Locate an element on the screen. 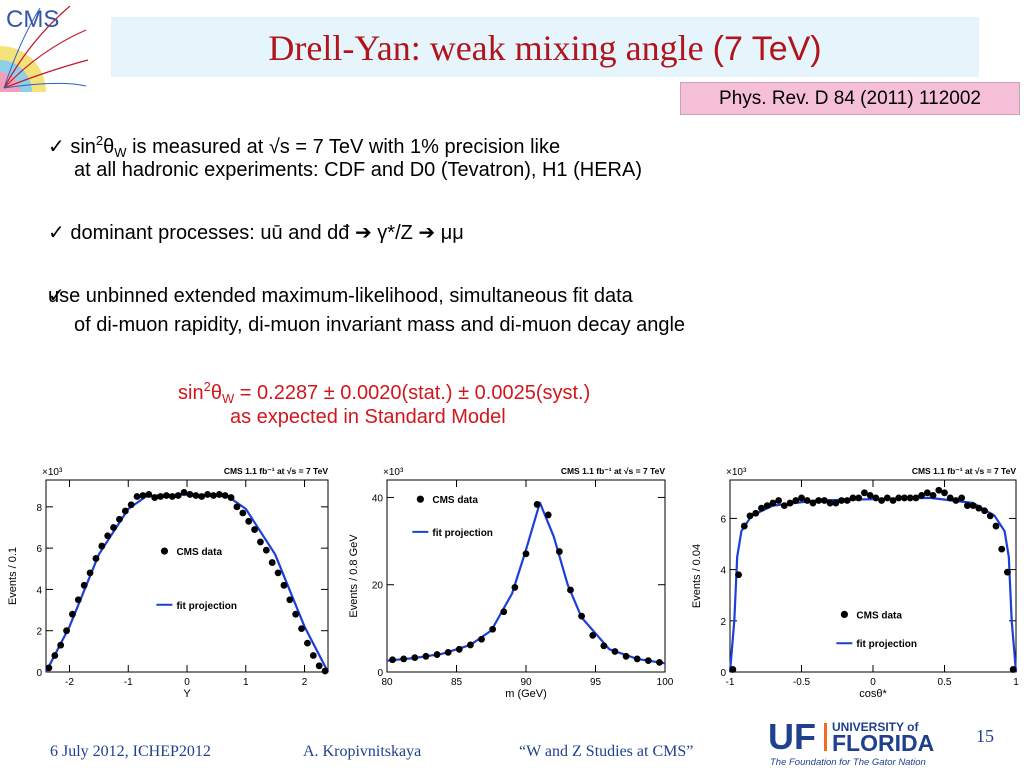 The height and width of the screenshot is (768, 1024). x-tick-label: 90 is located at coordinates (526, 682).